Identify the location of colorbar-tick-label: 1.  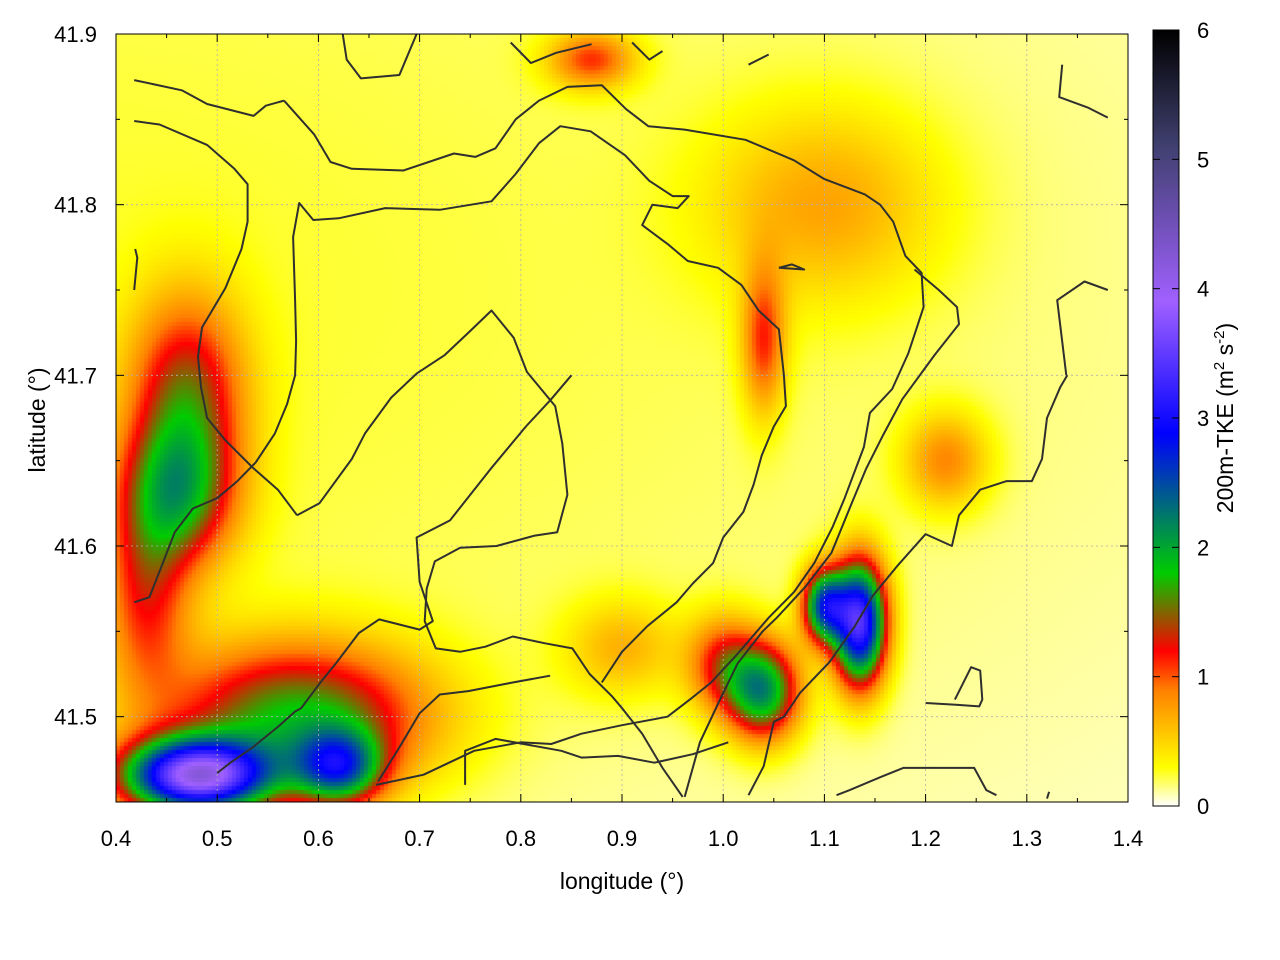
(1203, 677).